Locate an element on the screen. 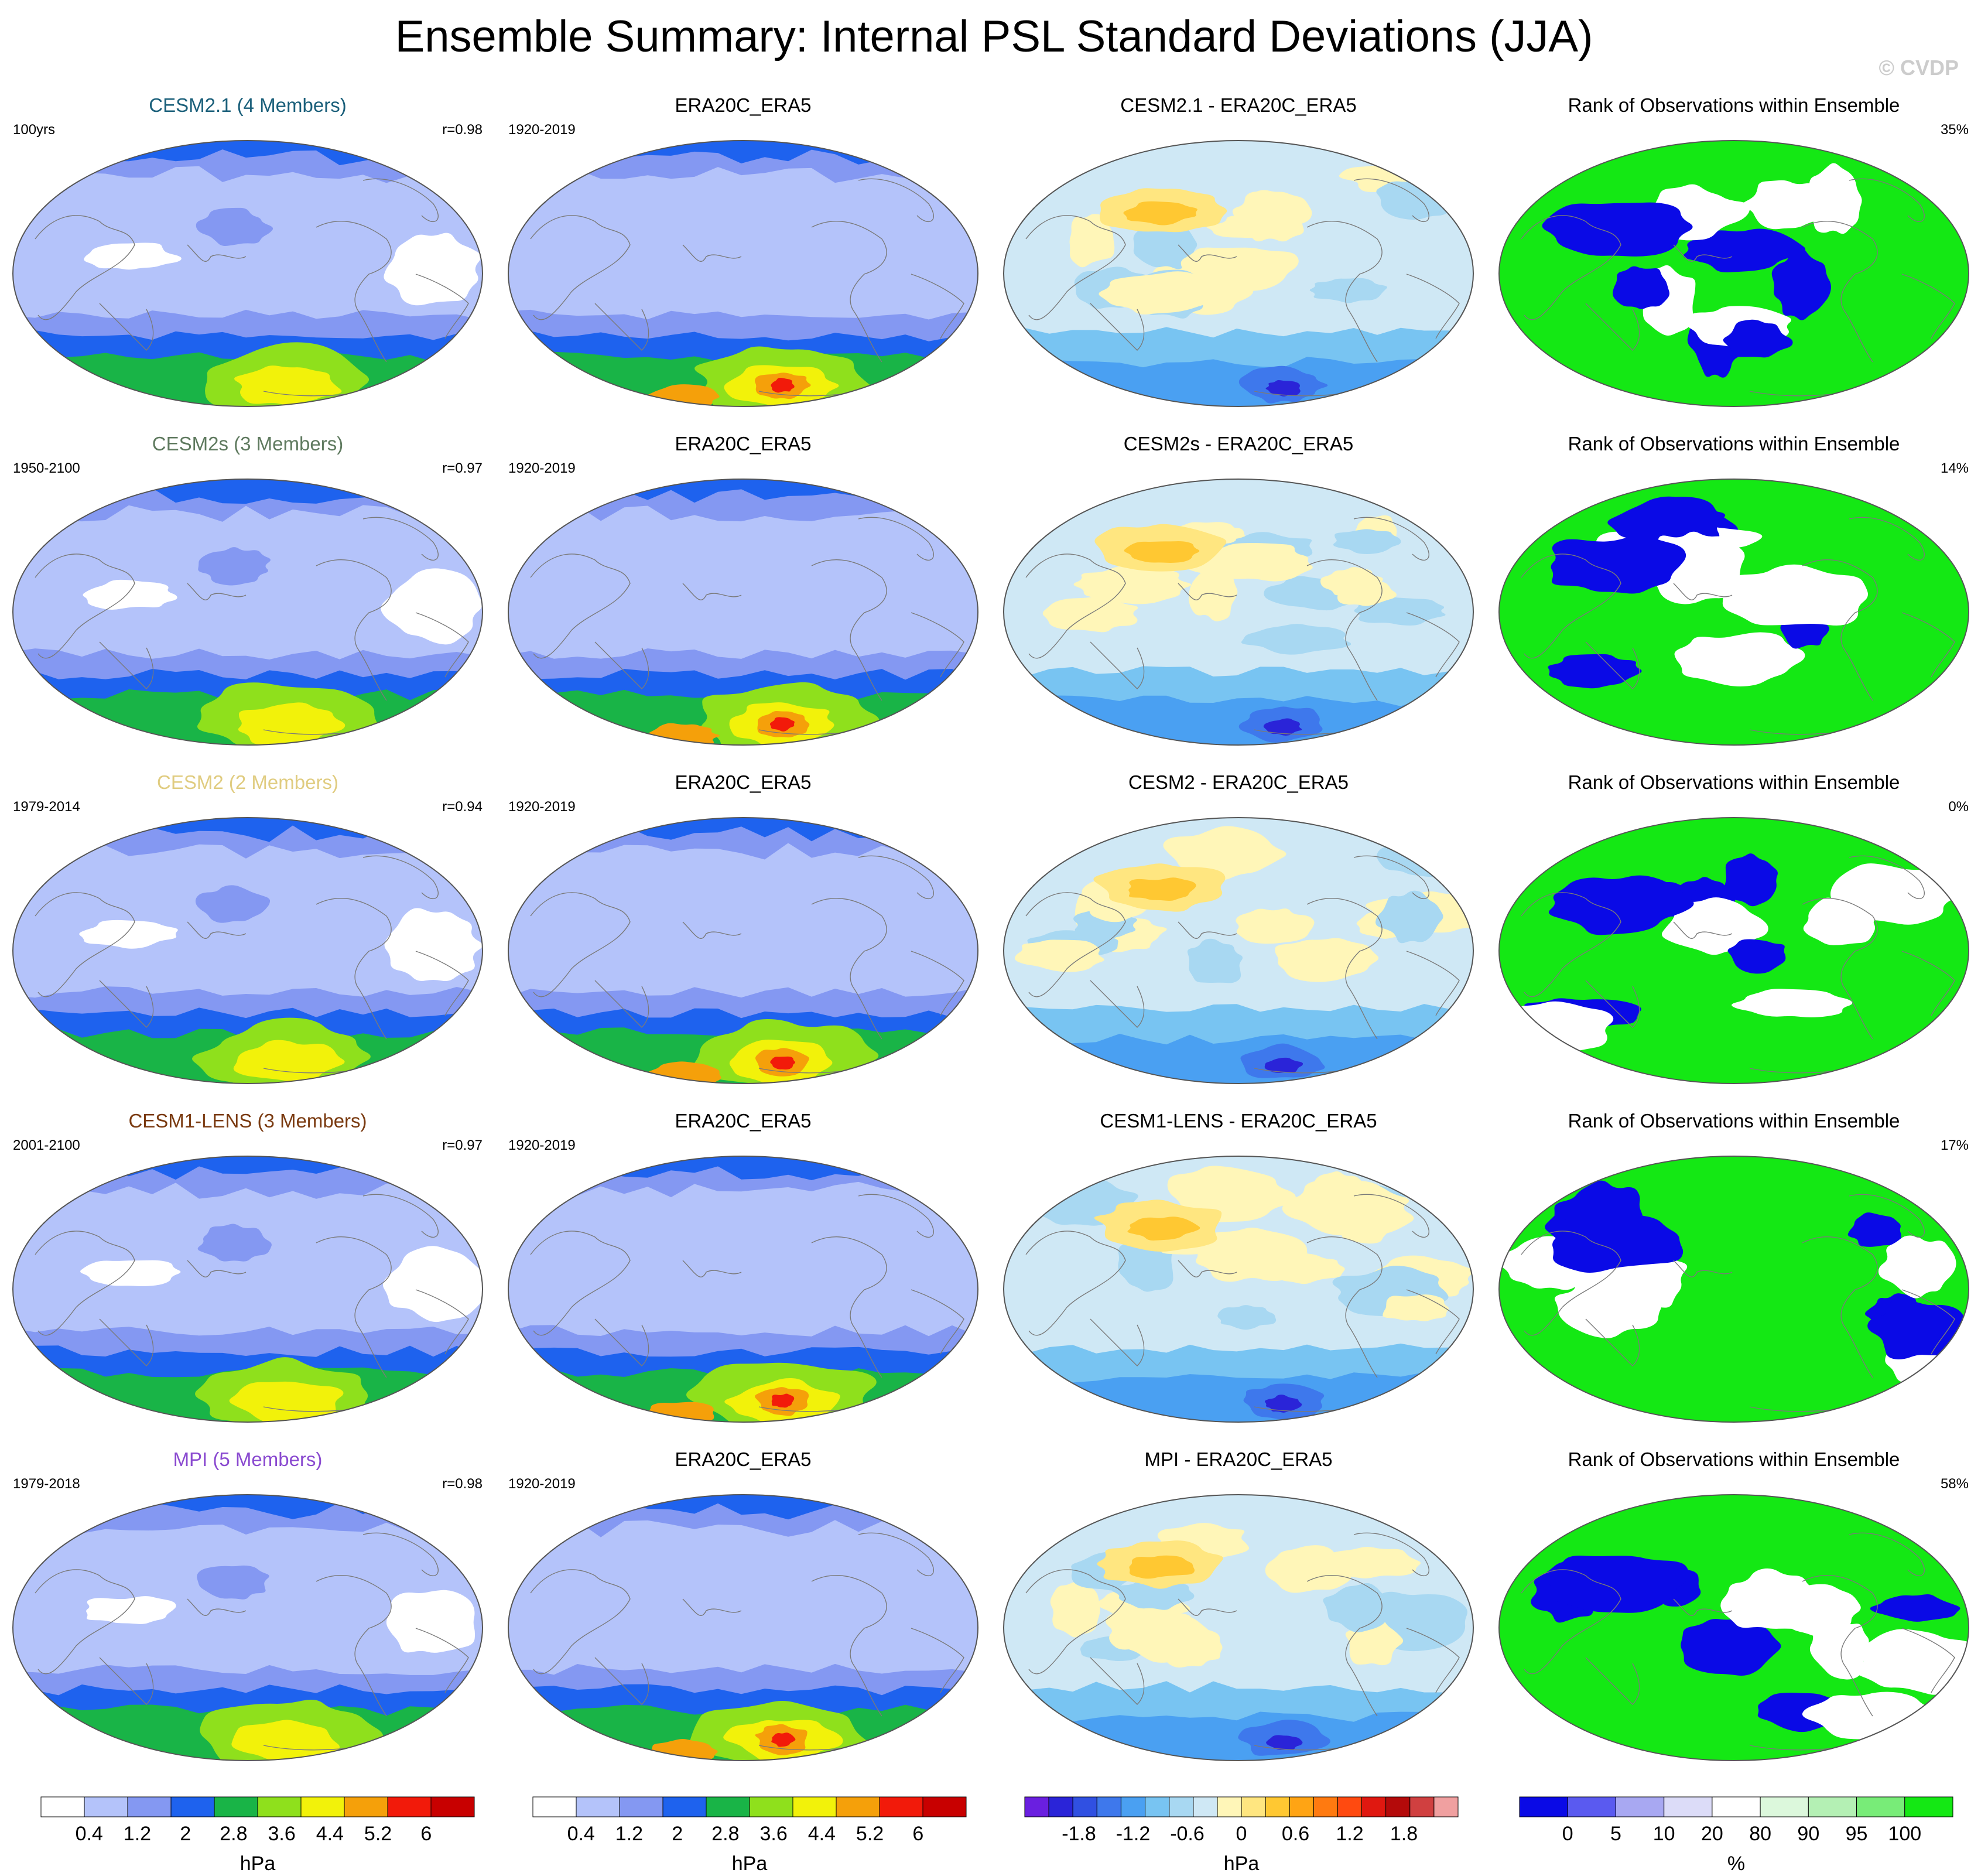 This screenshot has width=1988, height=1876. model-period-label: 1979-2014 is located at coordinates (46, 807).